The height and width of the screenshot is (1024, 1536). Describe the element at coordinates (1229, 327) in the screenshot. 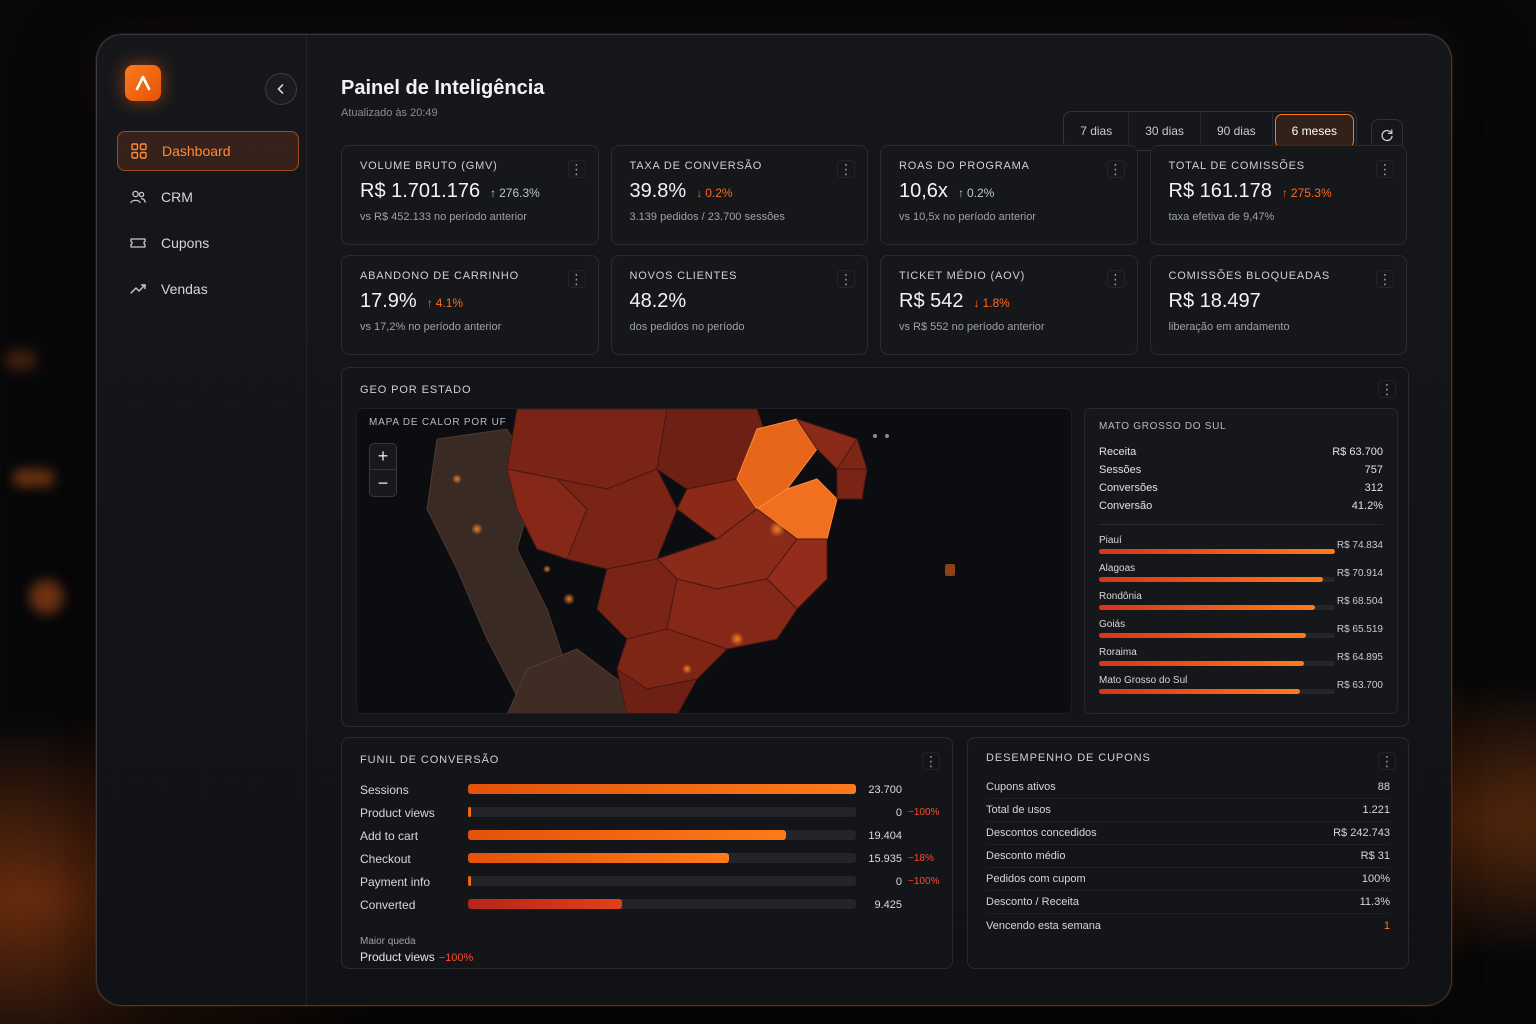

I see `kpi-note: liberação em andamento` at that location.